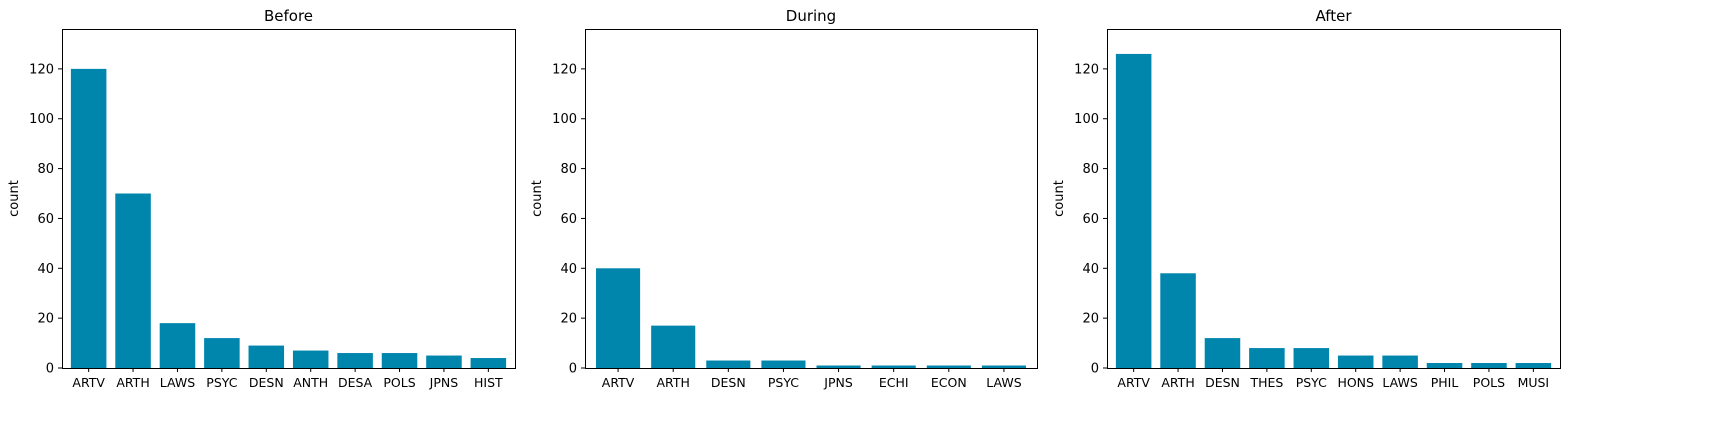  Describe the element at coordinates (1445, 382) in the screenshot. I see `x-tick-label-phil: PHIL` at that location.